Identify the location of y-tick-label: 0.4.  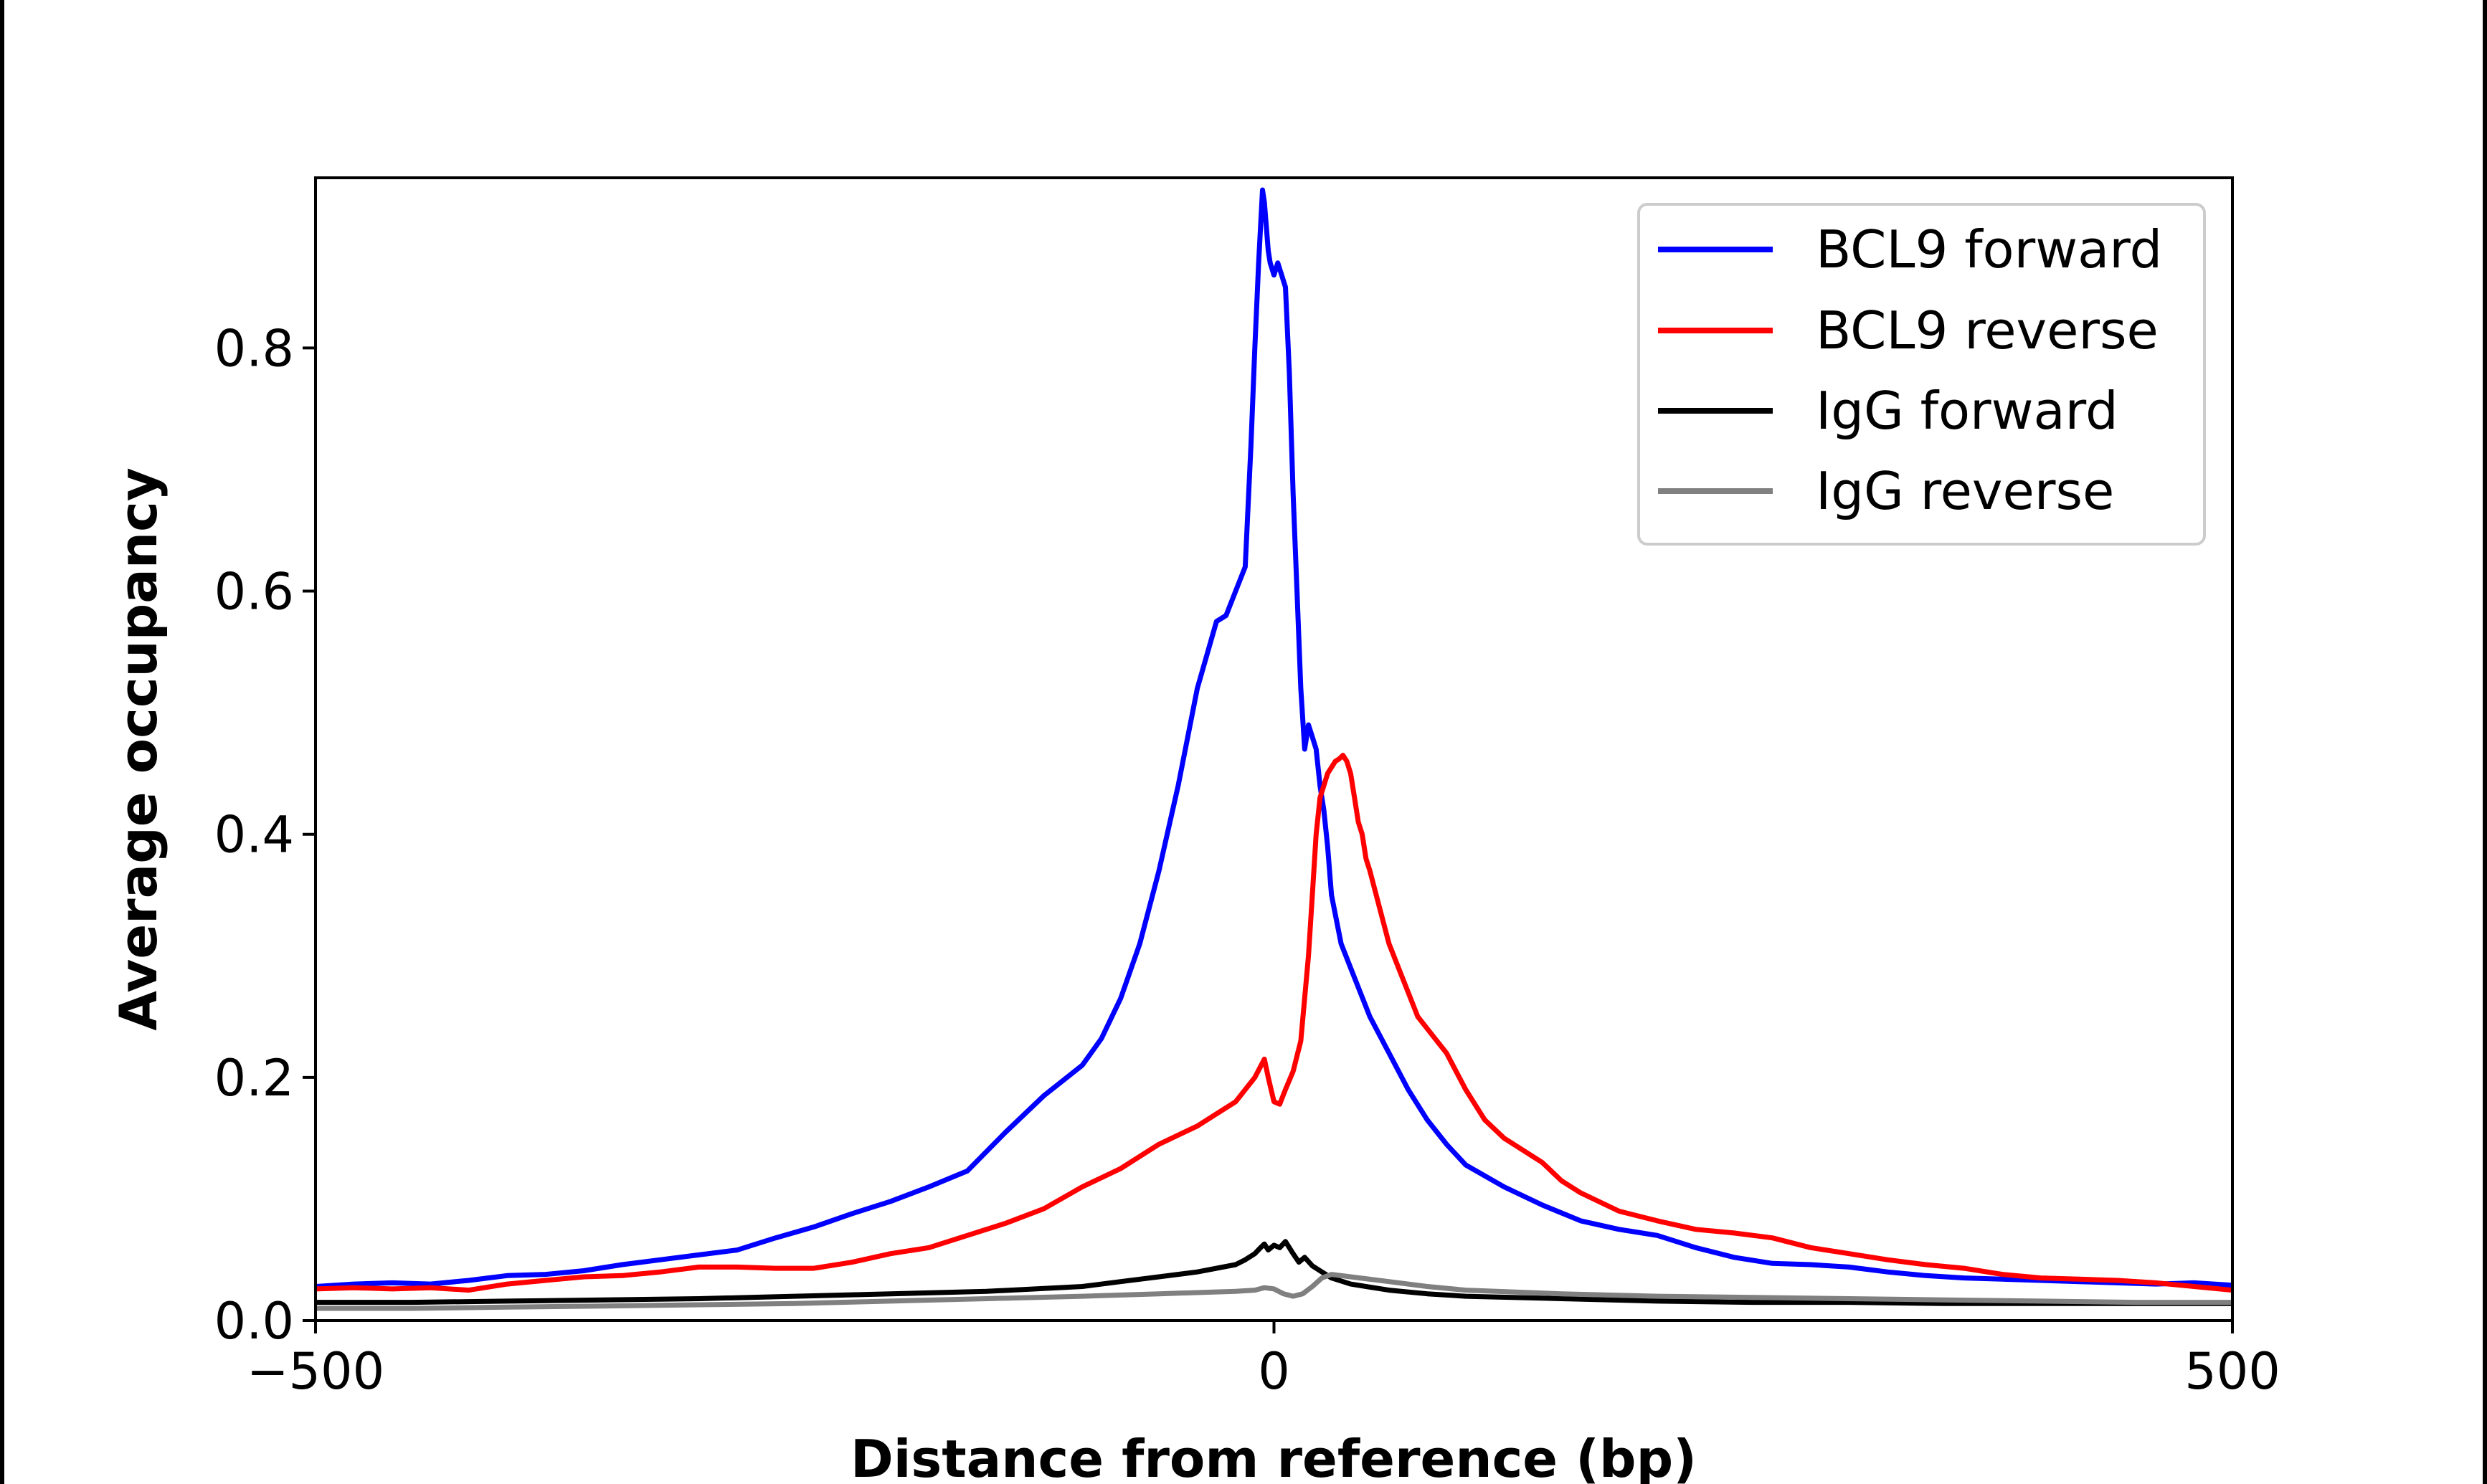
(254, 836).